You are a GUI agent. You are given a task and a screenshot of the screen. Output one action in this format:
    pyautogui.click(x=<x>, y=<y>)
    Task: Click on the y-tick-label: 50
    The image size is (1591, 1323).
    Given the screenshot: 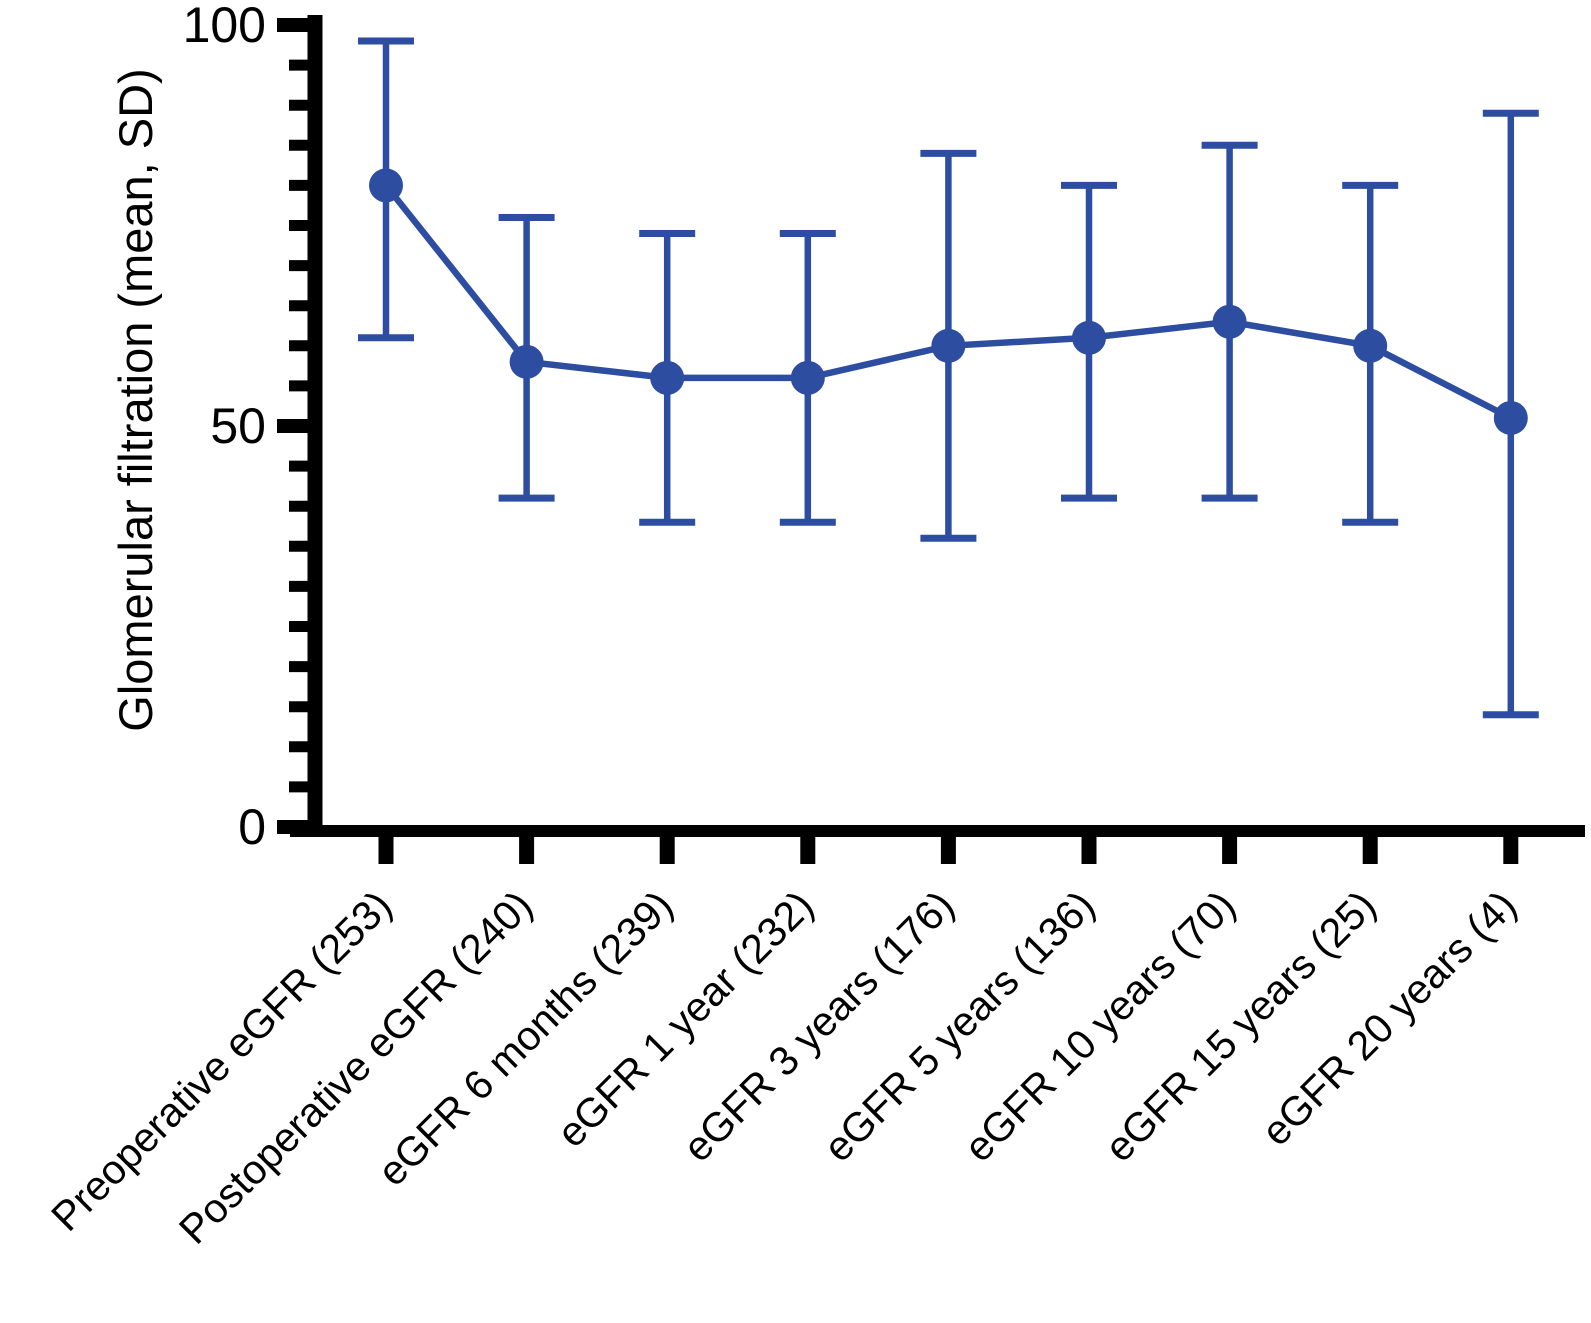 What is the action you would take?
    pyautogui.click(x=238, y=426)
    